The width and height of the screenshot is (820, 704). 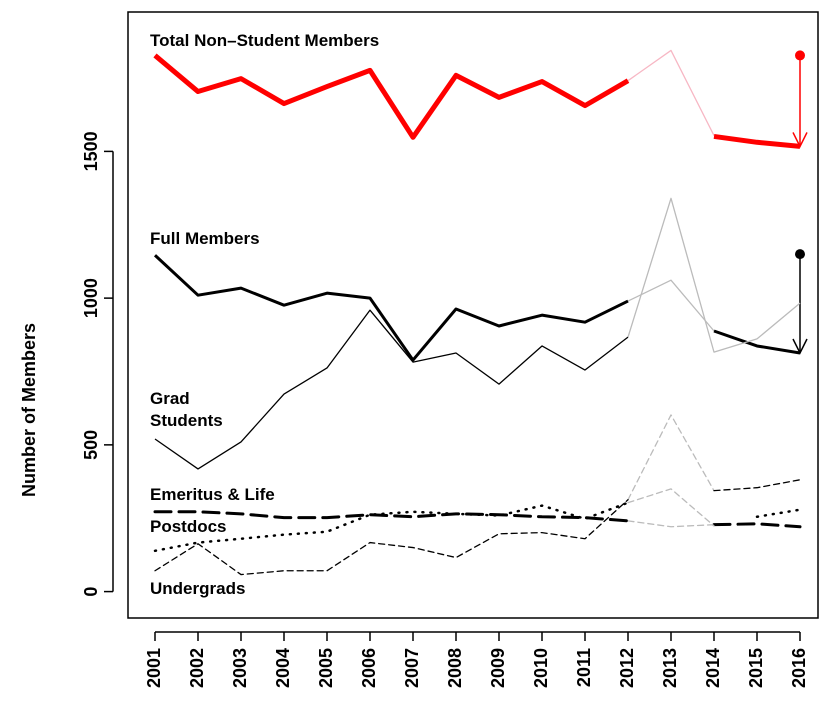 What do you see at coordinates (240, 668) in the screenshot?
I see `x-tick-label: 2003` at bounding box center [240, 668].